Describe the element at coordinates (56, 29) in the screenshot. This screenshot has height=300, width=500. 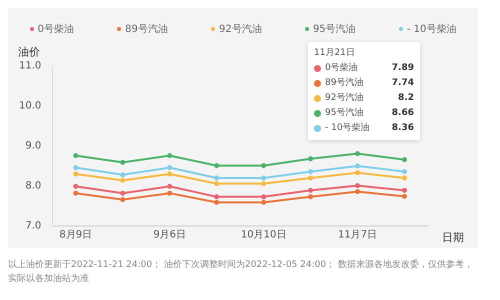
I see `text: 0号柴油` at that location.